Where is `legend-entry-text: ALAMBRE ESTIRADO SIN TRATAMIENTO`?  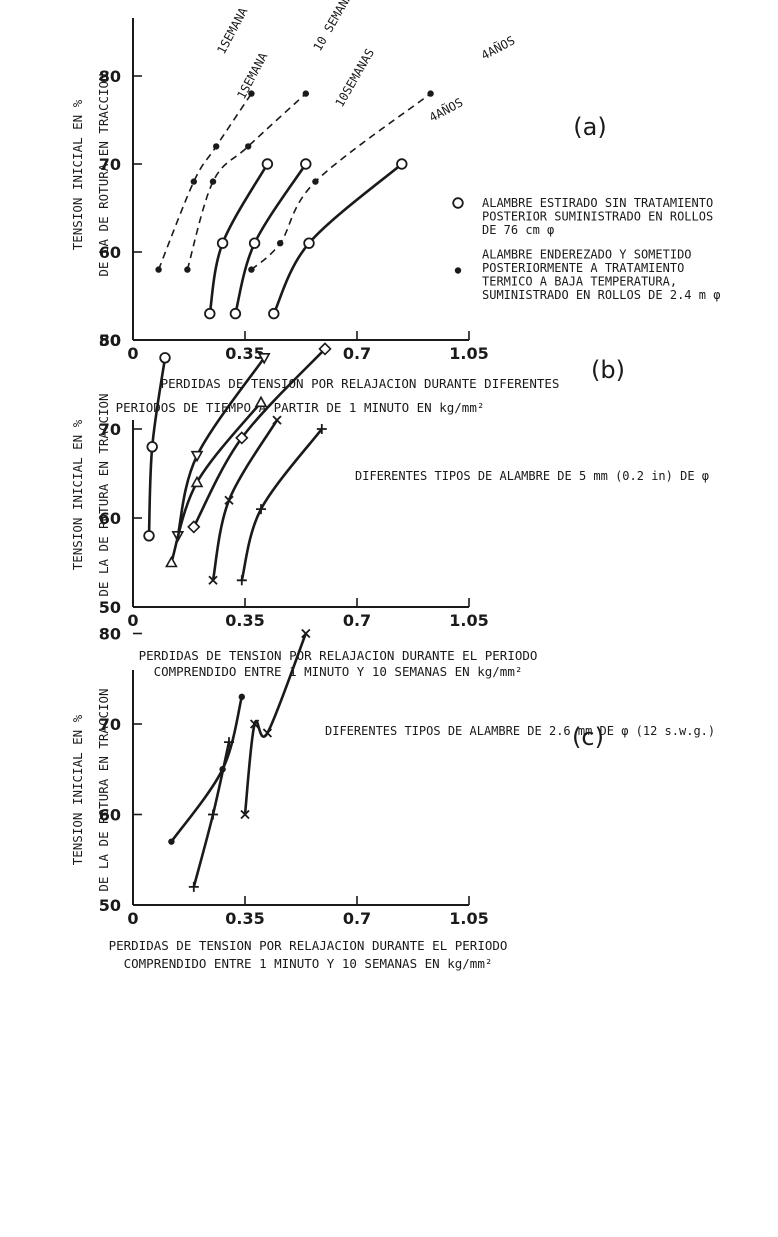 legend-entry-text: ALAMBRE ESTIRADO SIN TRATAMIENTO is located at coordinates (597, 203).